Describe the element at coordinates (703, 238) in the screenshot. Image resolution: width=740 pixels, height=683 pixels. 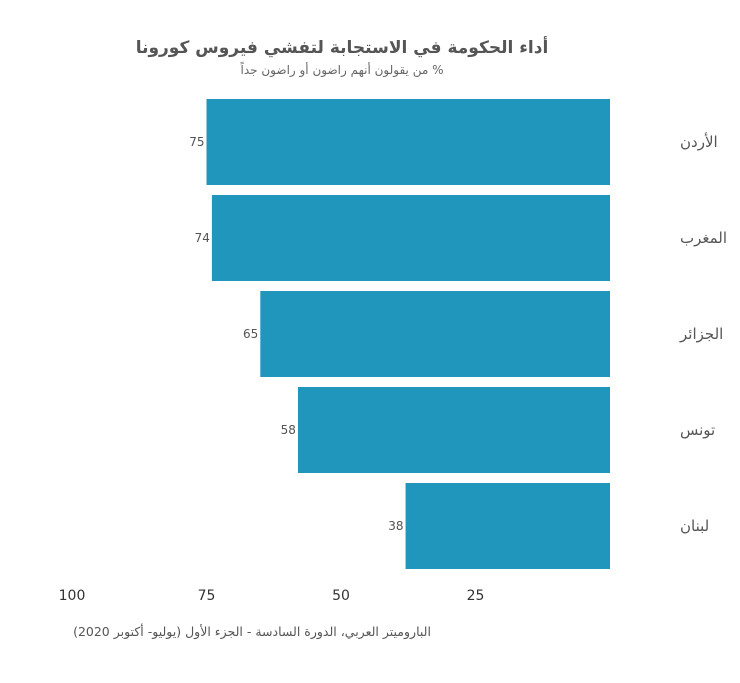
I see `category-label: المغرب` at that location.